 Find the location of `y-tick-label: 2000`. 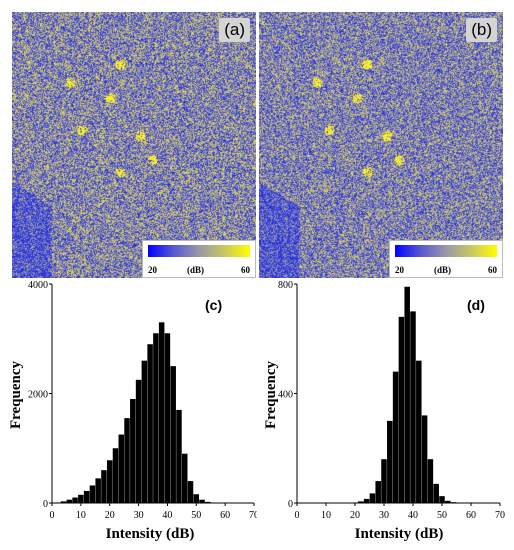

y-tick-label: 2000 is located at coordinates (38, 395).